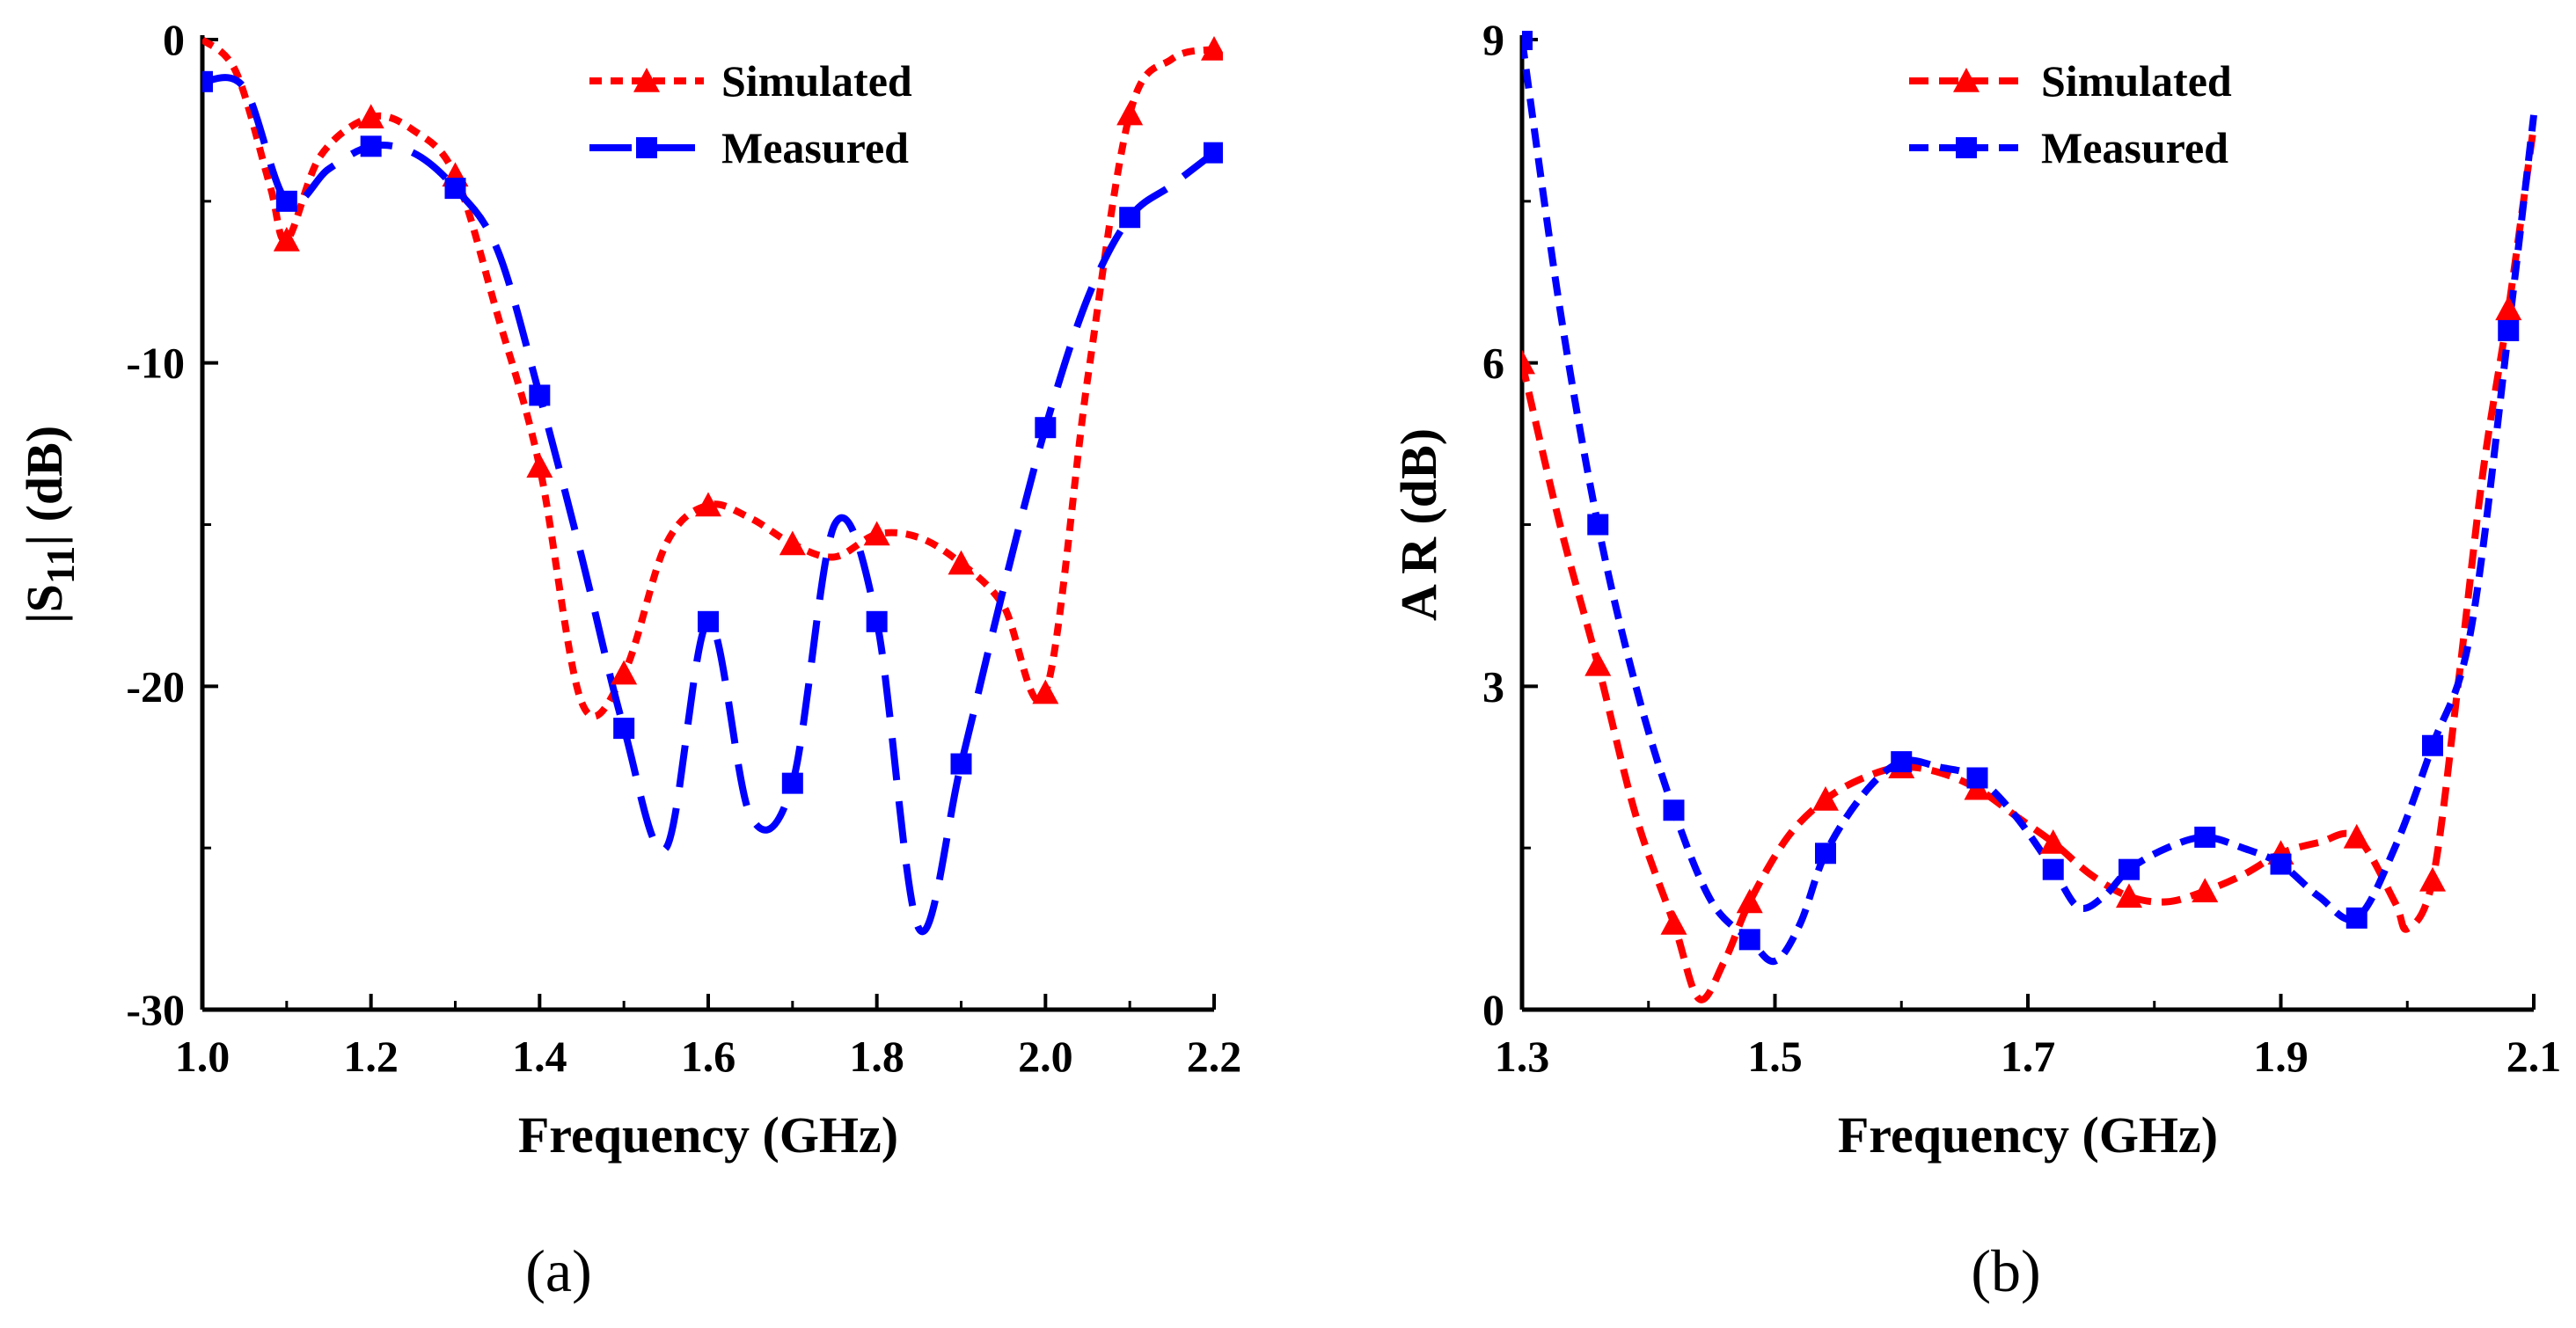  What do you see at coordinates (2028, 1056) in the screenshot?
I see `x-tick-label: 1.7` at bounding box center [2028, 1056].